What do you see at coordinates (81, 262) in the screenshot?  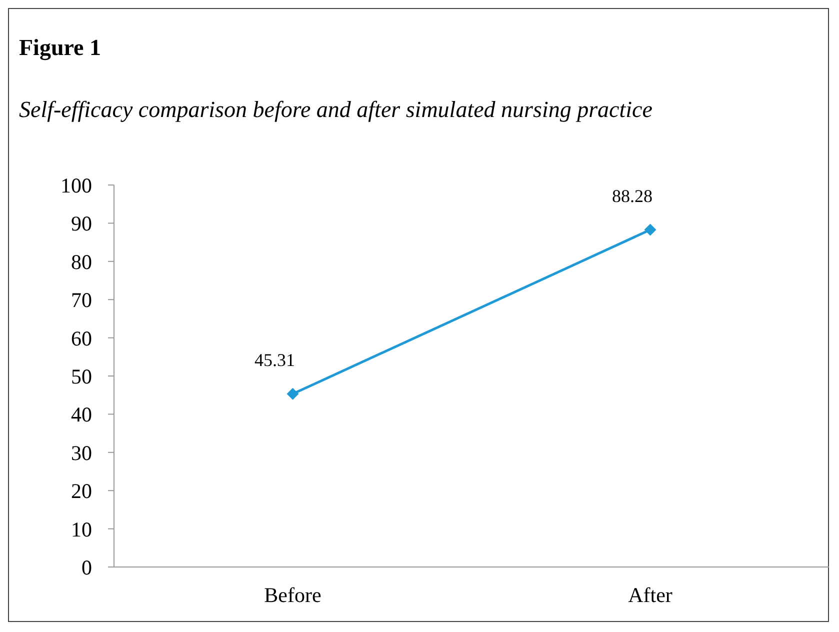 I see `y-tick-label: 80` at bounding box center [81, 262].